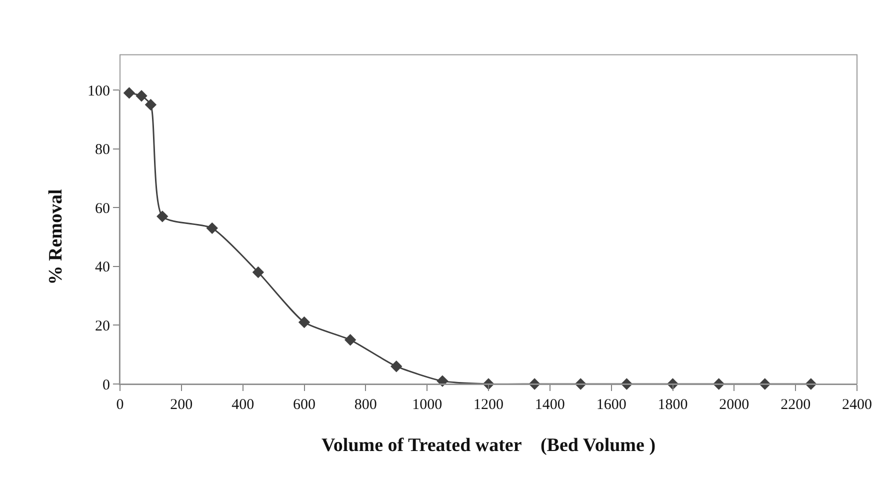 The height and width of the screenshot is (494, 892). What do you see at coordinates (673, 405) in the screenshot?
I see `x-tick-label: 1800` at bounding box center [673, 405].